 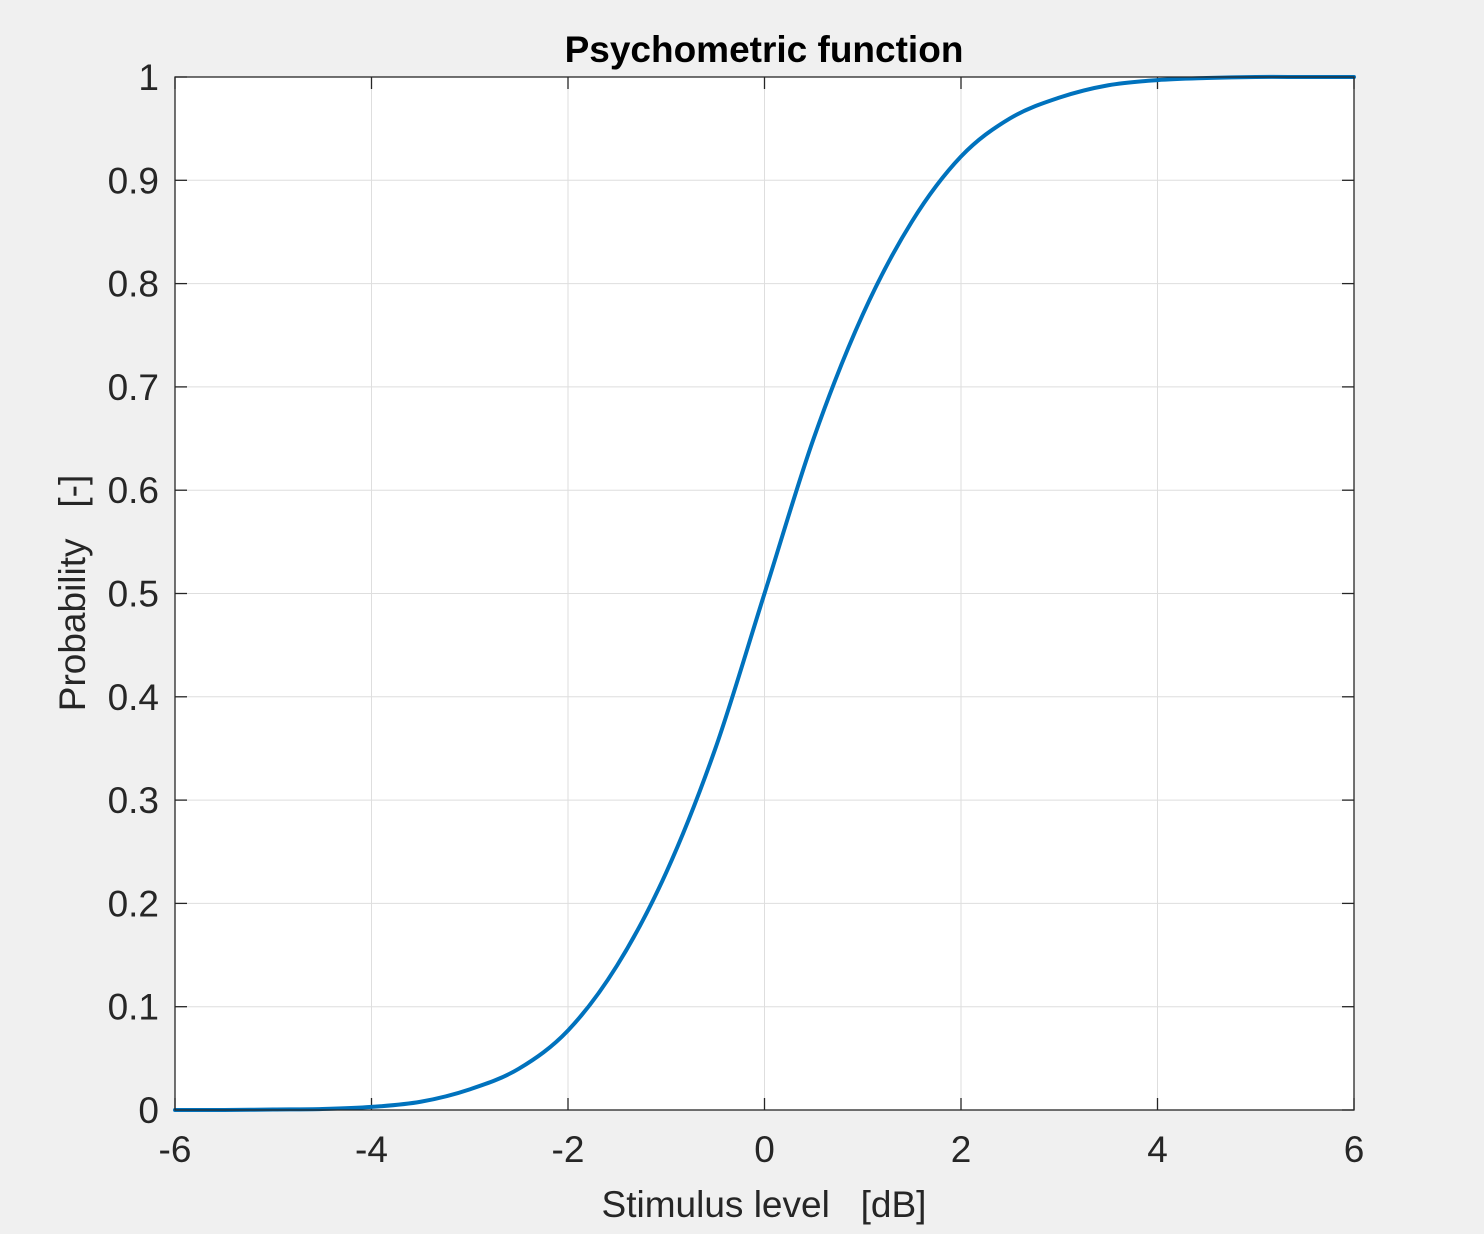 I want to click on x-tick-label: 0, so click(x=764, y=1149).